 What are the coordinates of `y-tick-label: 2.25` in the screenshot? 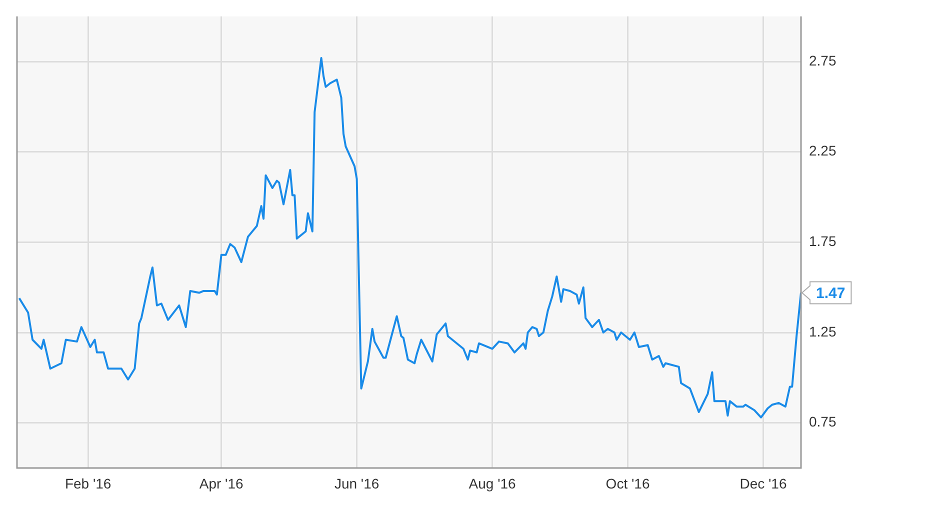 It's located at (822, 150).